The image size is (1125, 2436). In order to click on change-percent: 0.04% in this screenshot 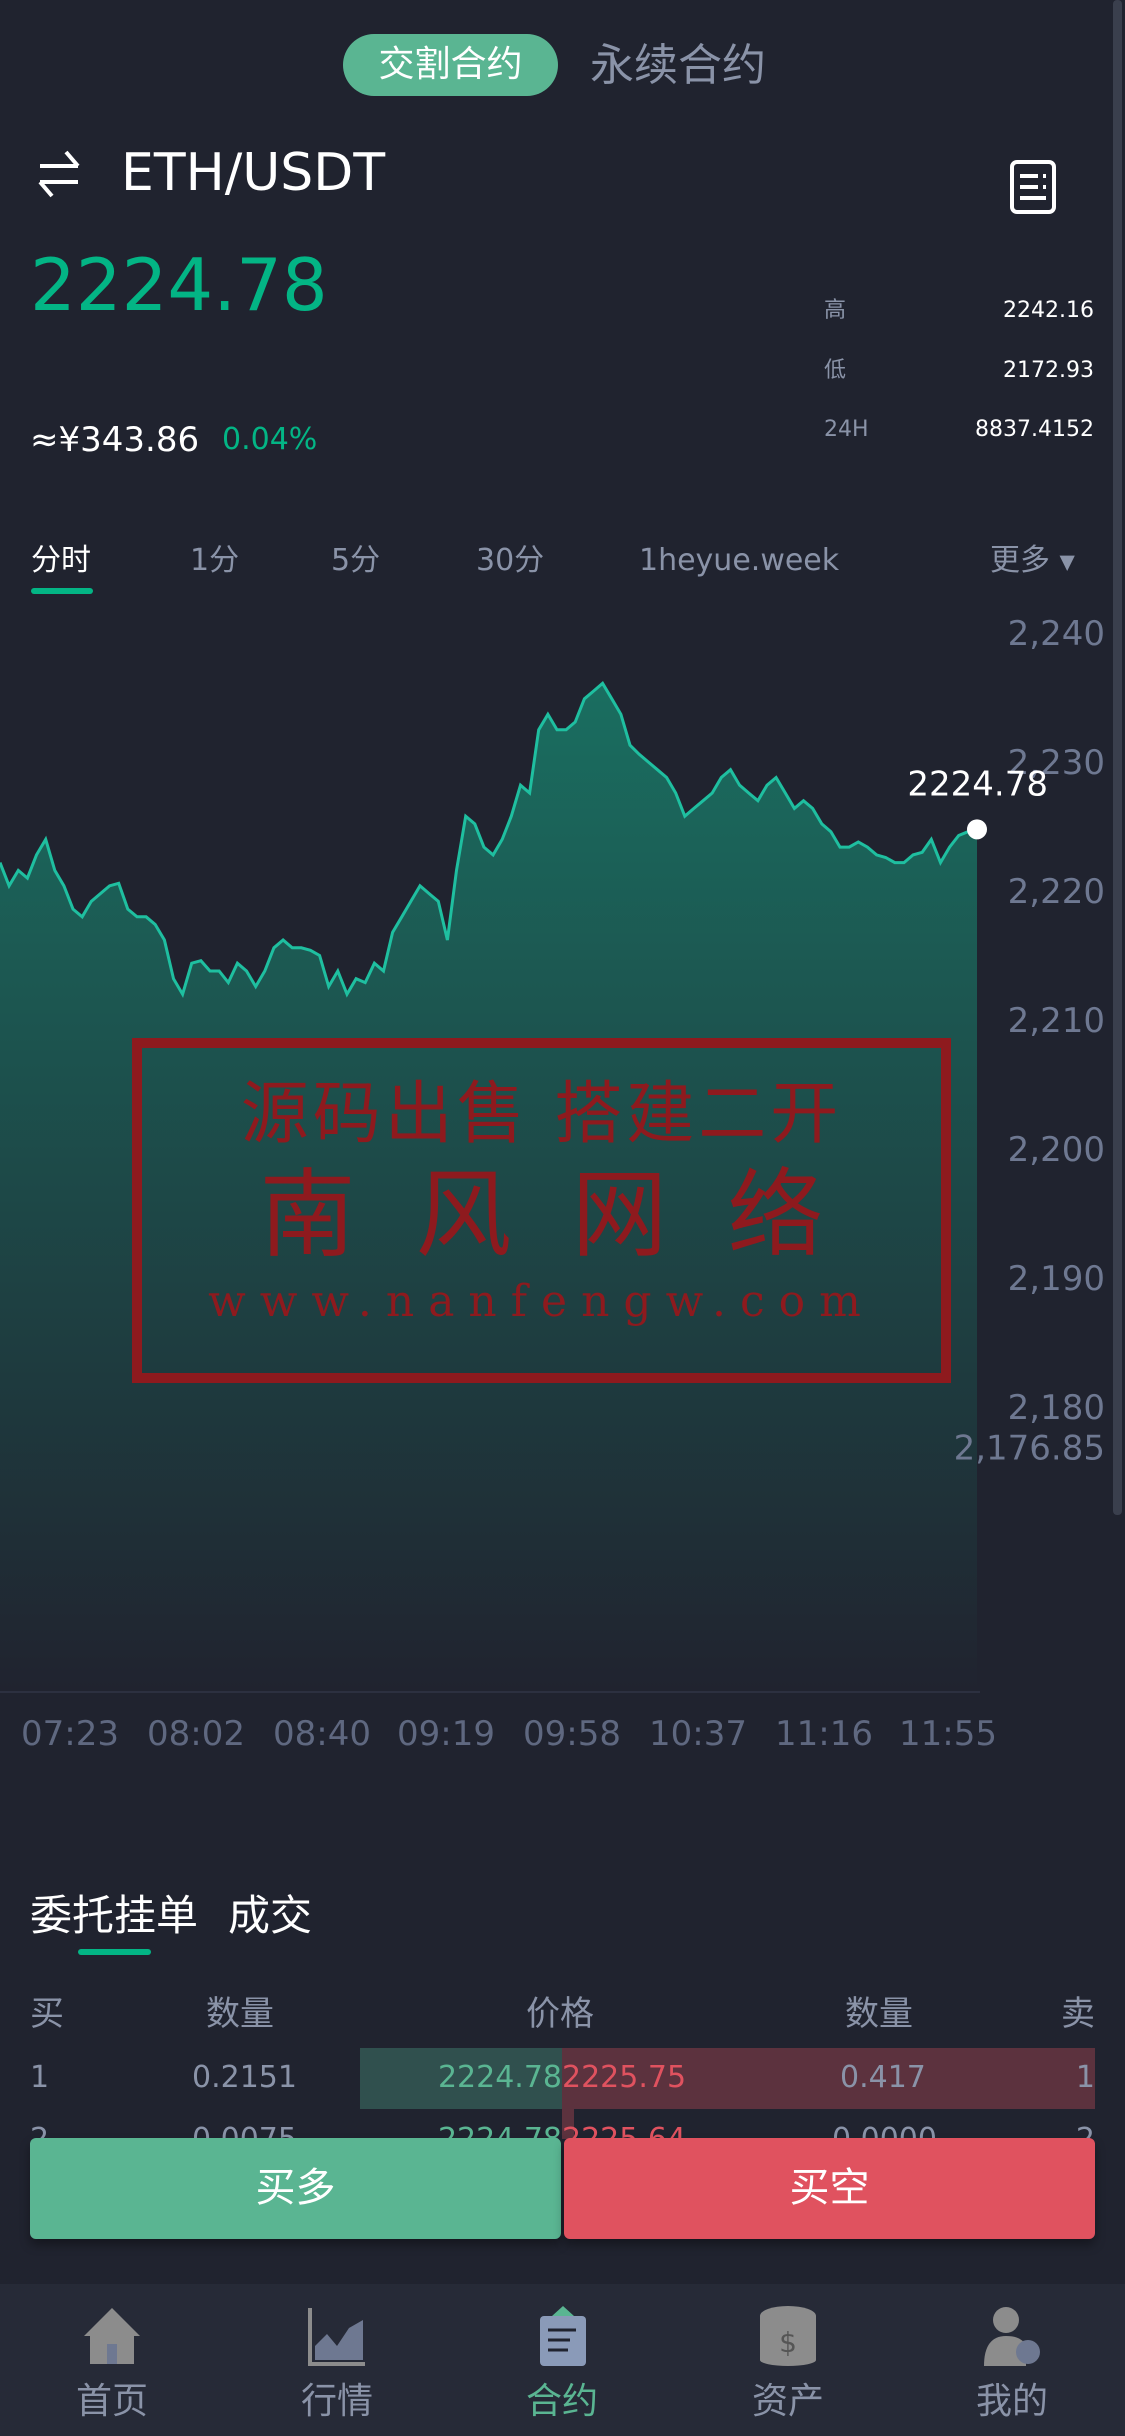, I will do `click(270, 439)`.